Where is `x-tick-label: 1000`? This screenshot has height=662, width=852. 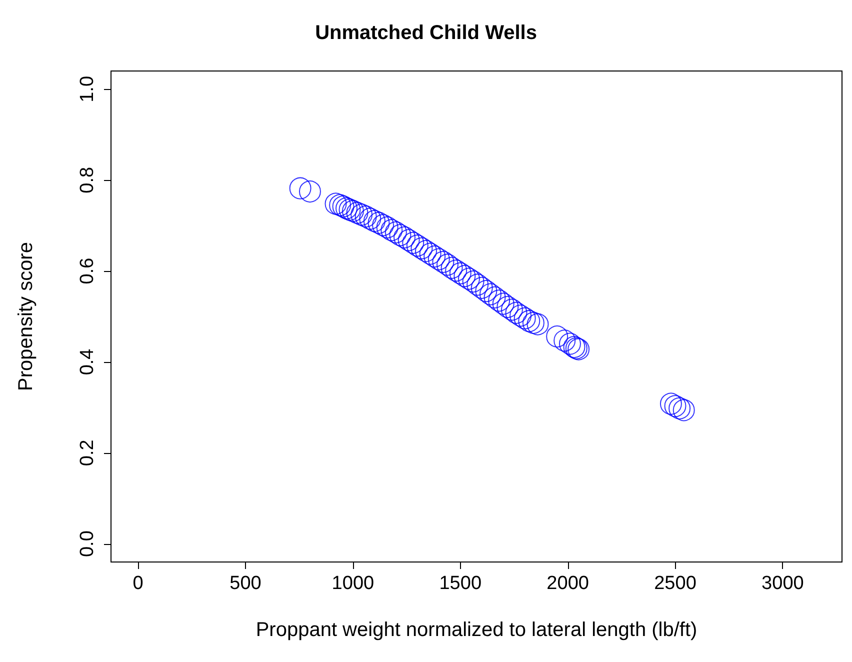
x-tick-label: 1000 is located at coordinates (353, 583).